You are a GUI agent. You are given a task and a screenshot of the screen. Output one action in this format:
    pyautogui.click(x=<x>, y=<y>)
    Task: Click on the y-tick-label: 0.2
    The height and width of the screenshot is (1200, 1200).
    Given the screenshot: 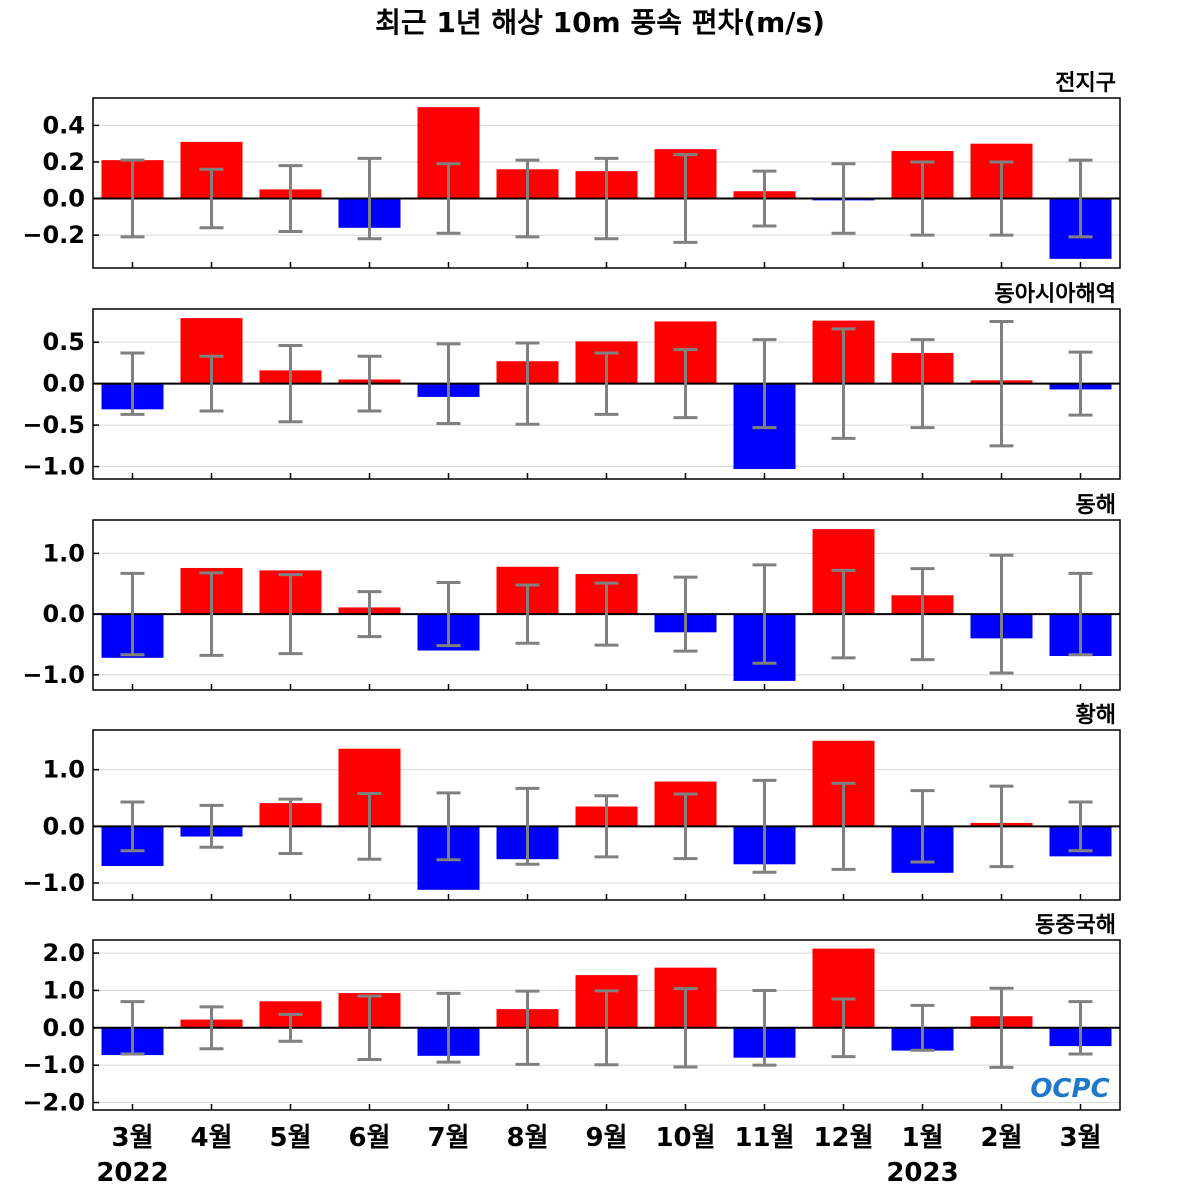 What is the action you would take?
    pyautogui.click(x=63, y=162)
    